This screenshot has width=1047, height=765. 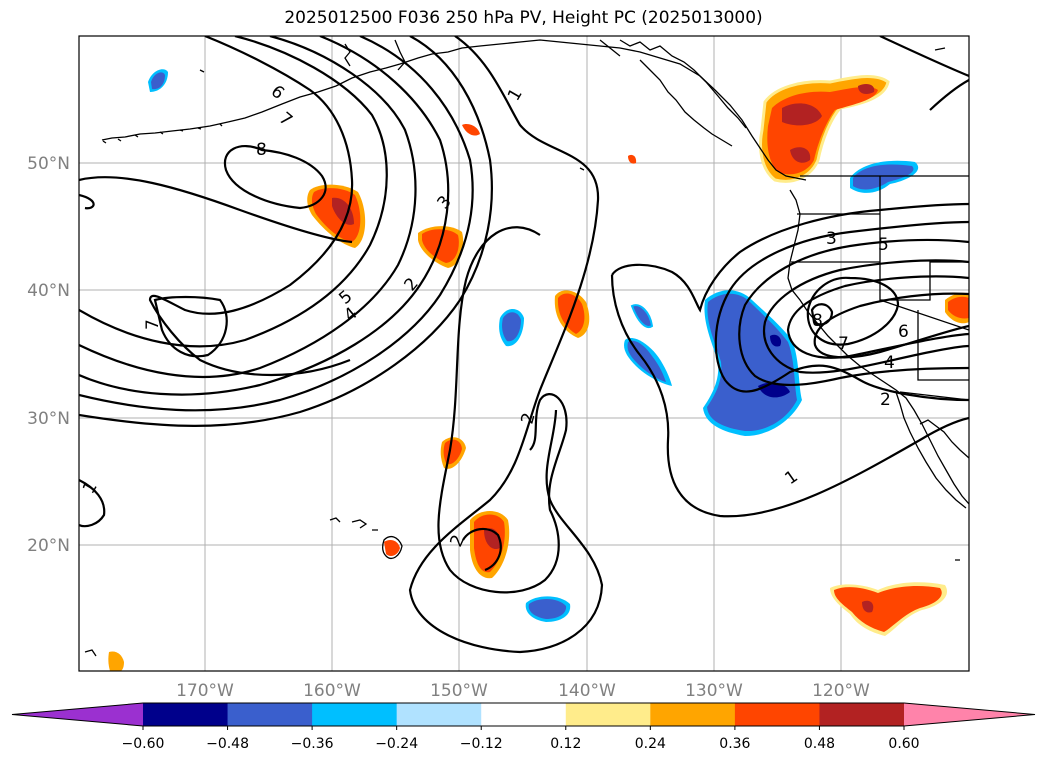 I want to click on contour-4-east, so click(x=865, y=316).